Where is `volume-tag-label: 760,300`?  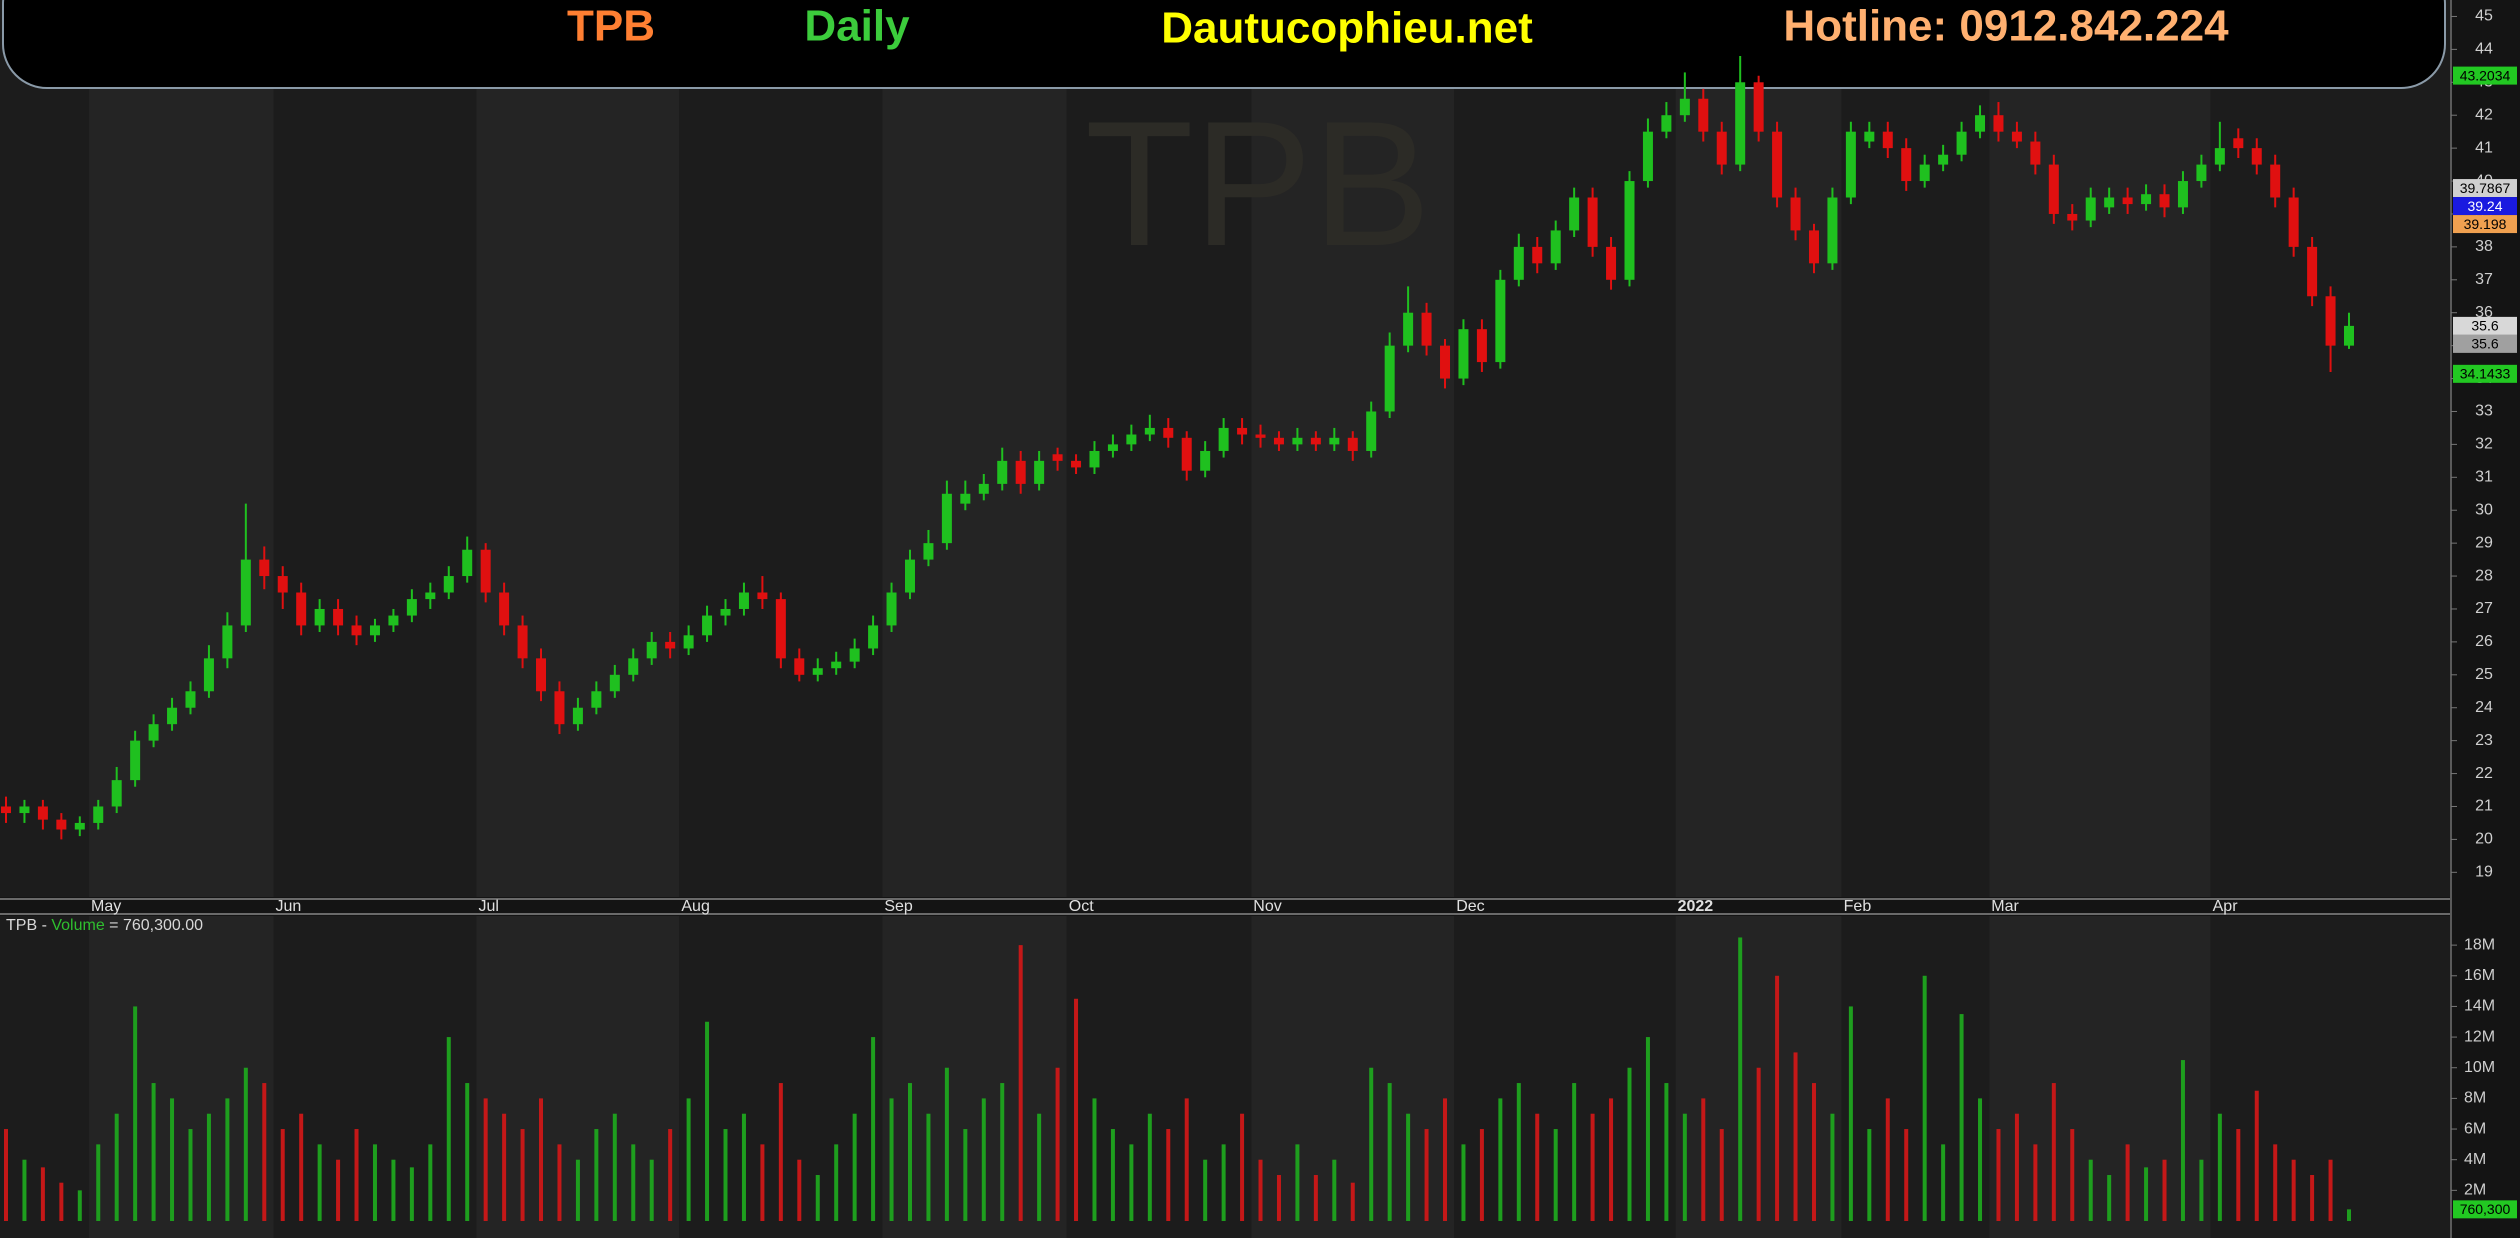
volume-tag-label: 760,300 is located at coordinates (2485, 1209).